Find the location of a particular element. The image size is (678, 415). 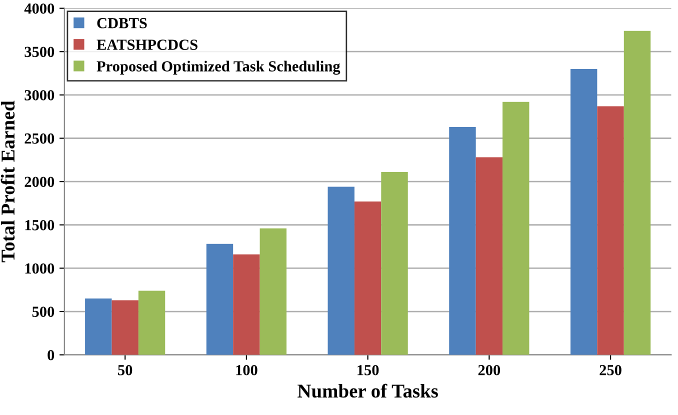

legend-label: Proposed Optimized Task Scheduling is located at coordinates (218, 67).